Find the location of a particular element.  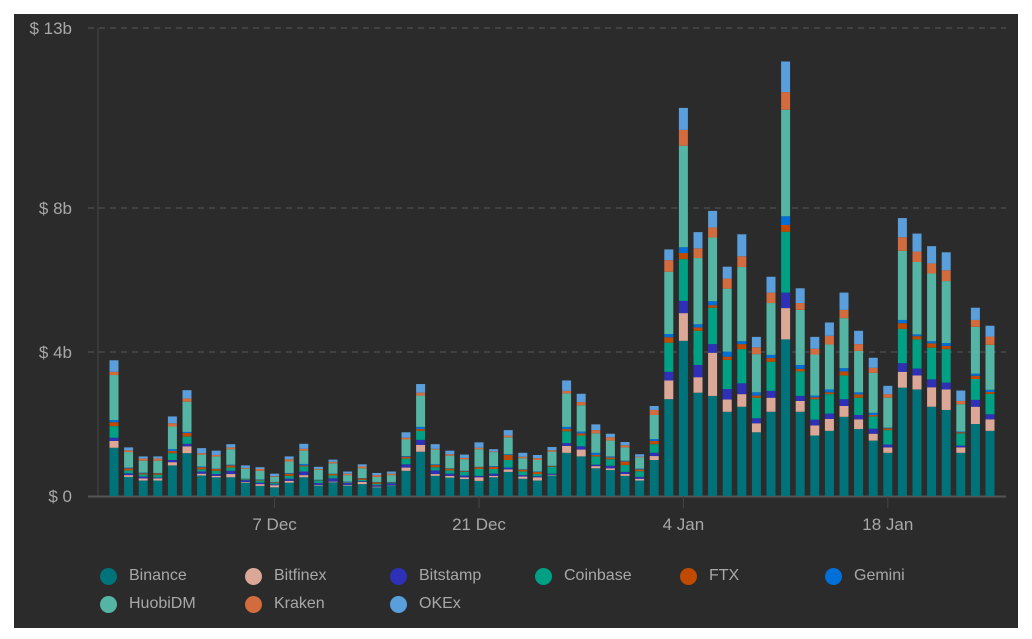

legend-item-huobidm: HuobiDM is located at coordinates (148, 604).